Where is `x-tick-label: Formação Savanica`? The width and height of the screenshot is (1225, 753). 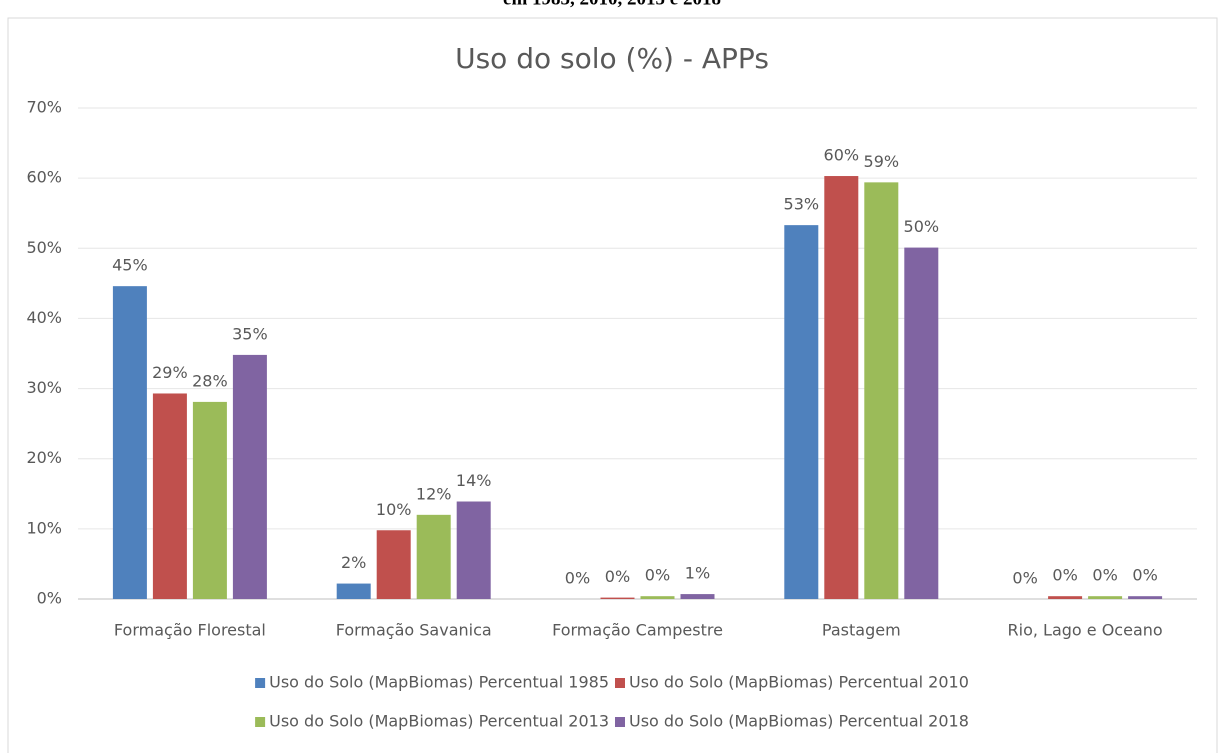
x-tick-label: Formação Savanica is located at coordinates (414, 630).